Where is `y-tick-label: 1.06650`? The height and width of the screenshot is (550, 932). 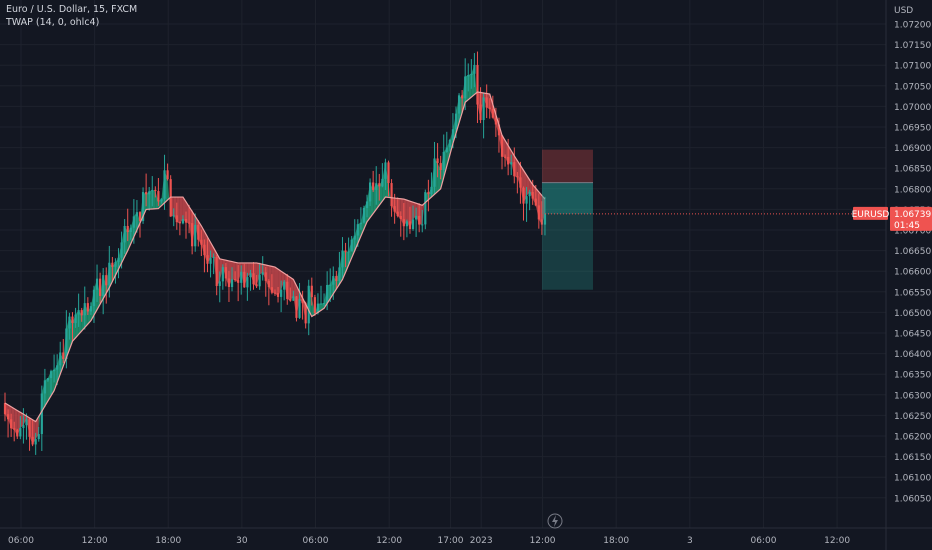
y-tick-label: 1.06650 is located at coordinates (912, 252).